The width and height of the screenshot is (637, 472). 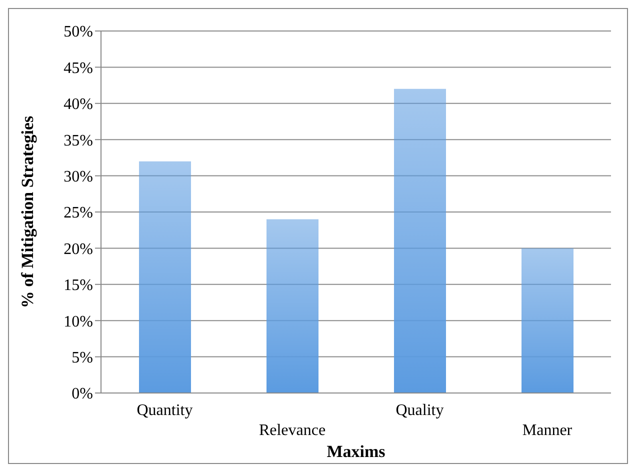 I want to click on y-tick-label: 25%, so click(x=78, y=213).